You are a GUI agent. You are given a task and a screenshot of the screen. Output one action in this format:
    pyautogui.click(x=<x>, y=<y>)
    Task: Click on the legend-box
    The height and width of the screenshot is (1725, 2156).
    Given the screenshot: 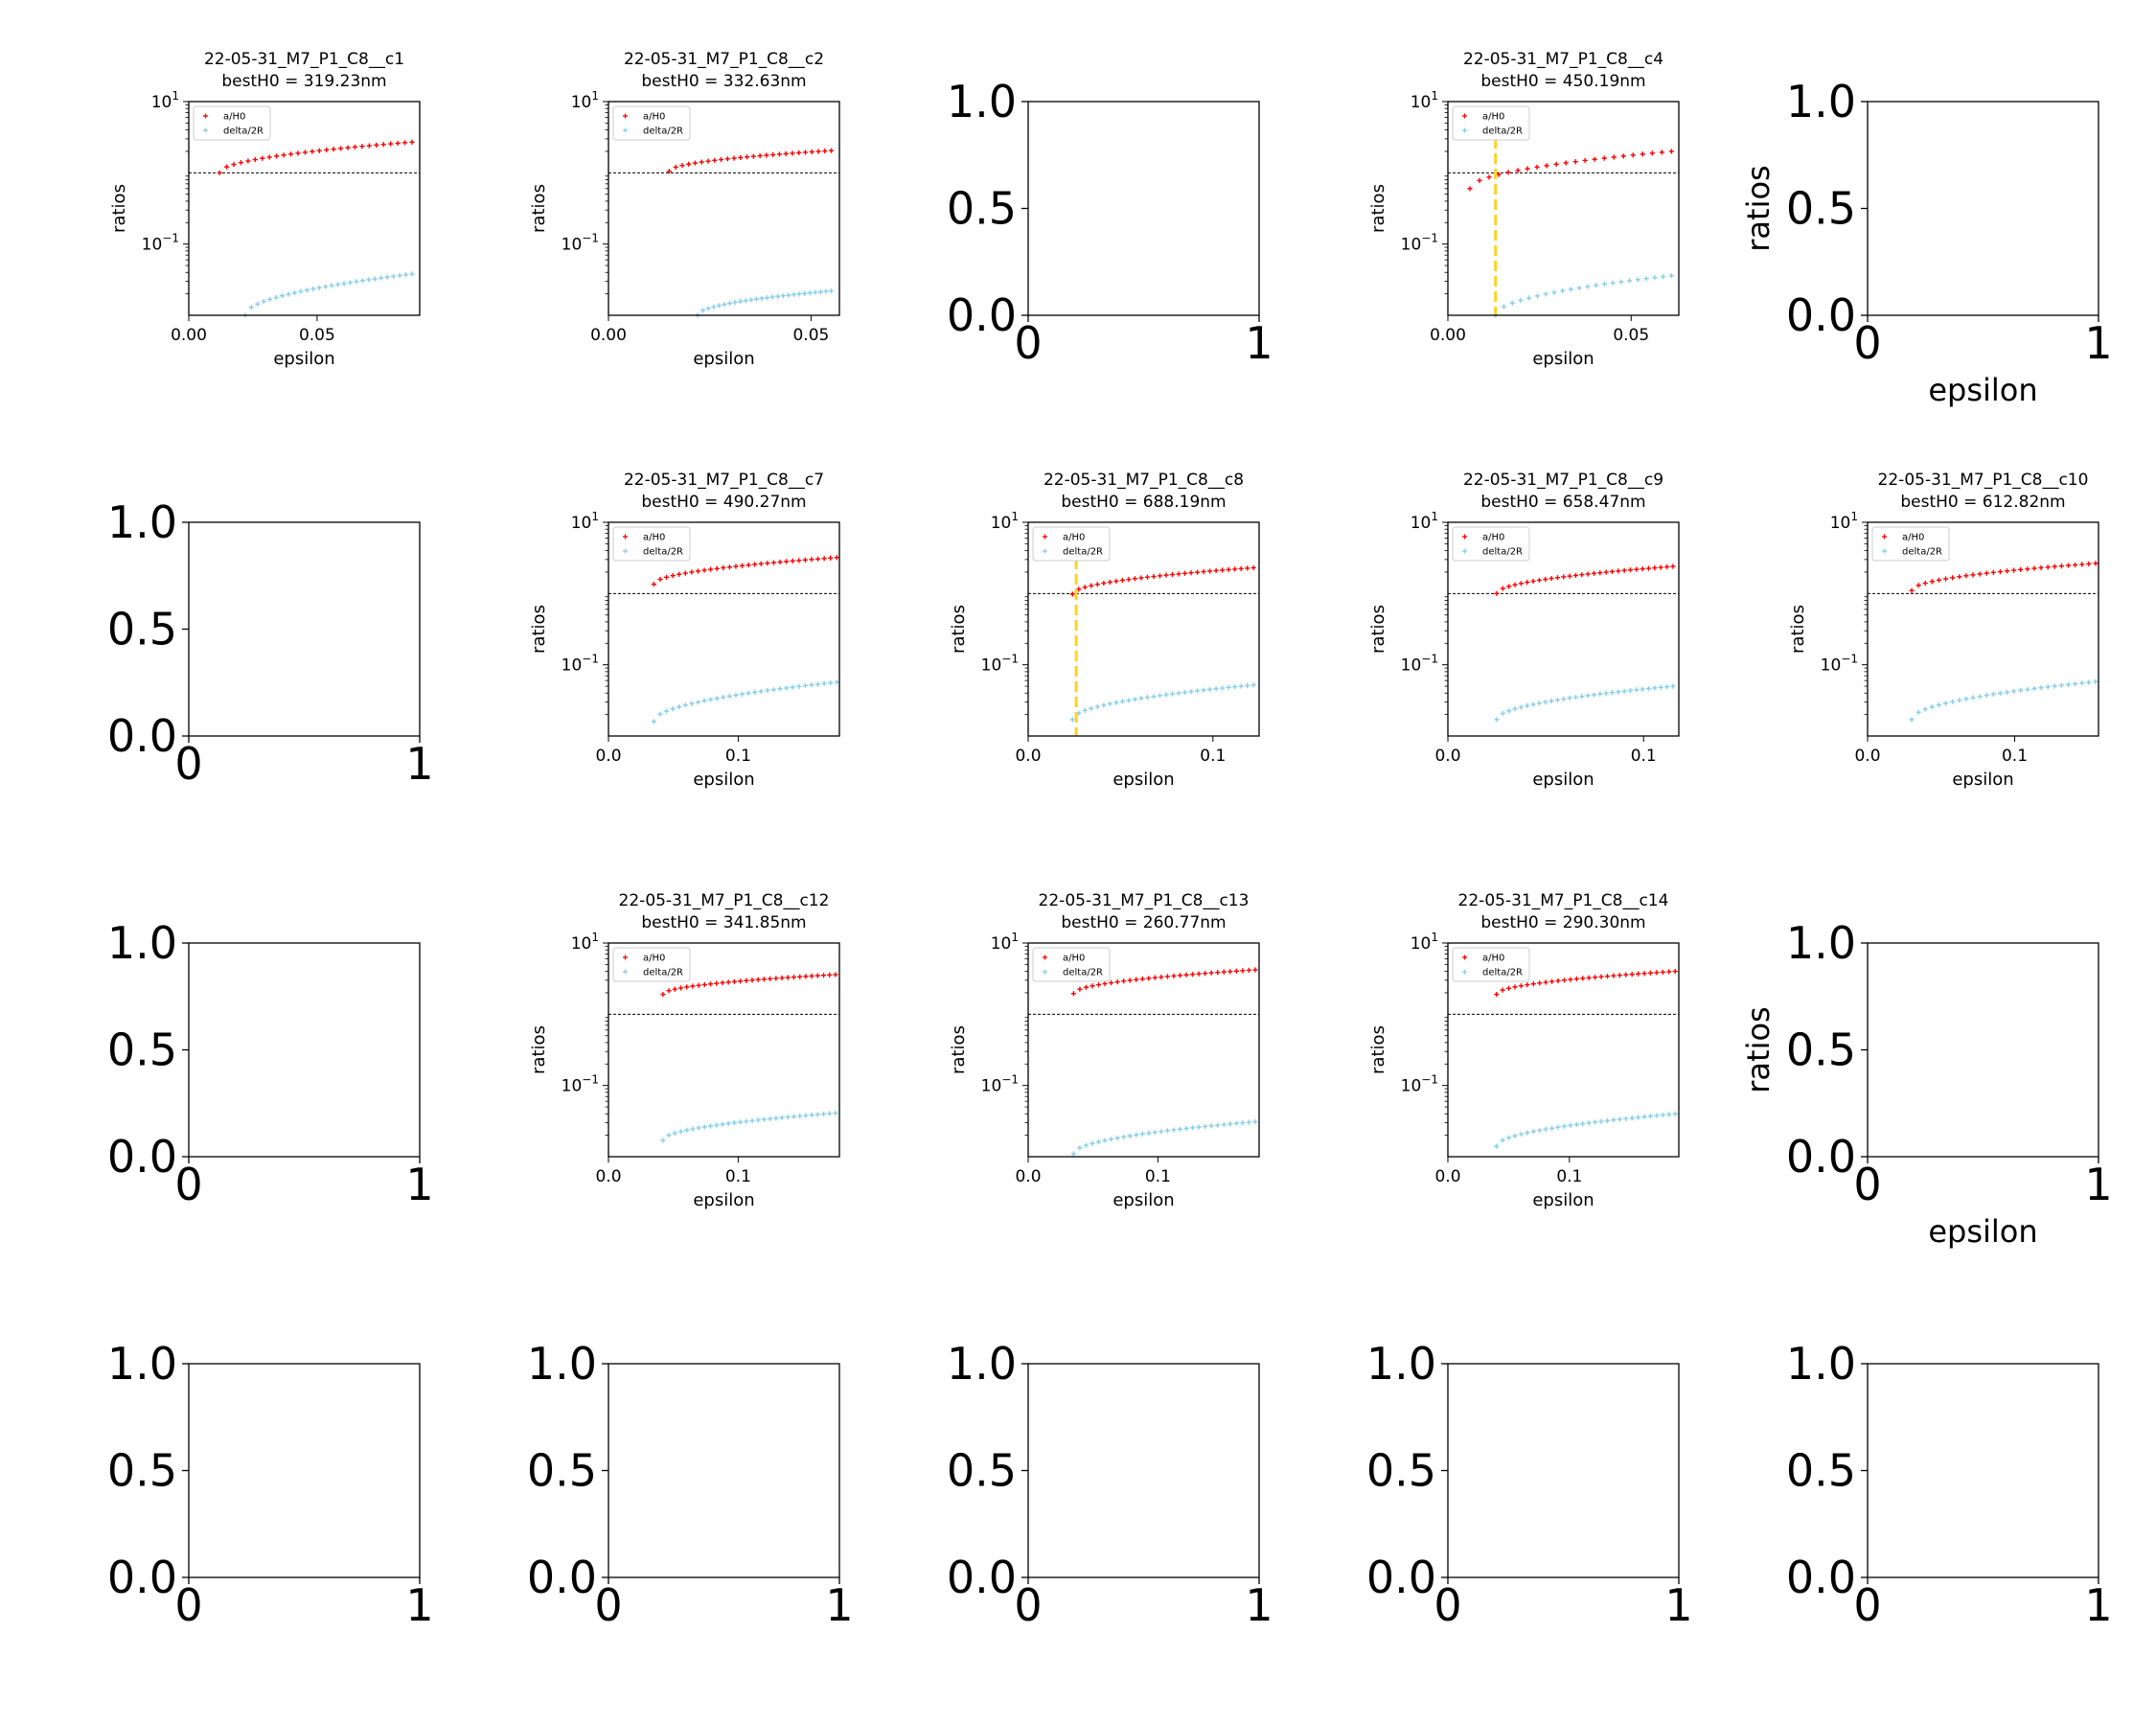 What is the action you would take?
    pyautogui.click(x=1910, y=544)
    